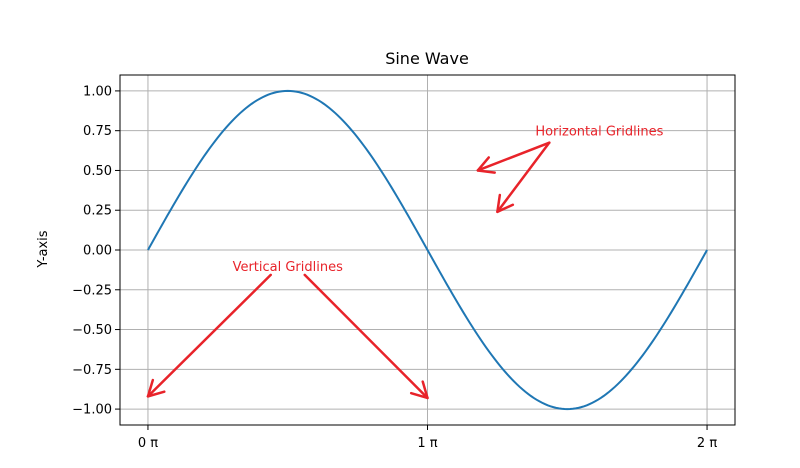 The image size is (800, 468). What do you see at coordinates (427, 443) in the screenshot?
I see `x-tick-label: 1 π` at bounding box center [427, 443].